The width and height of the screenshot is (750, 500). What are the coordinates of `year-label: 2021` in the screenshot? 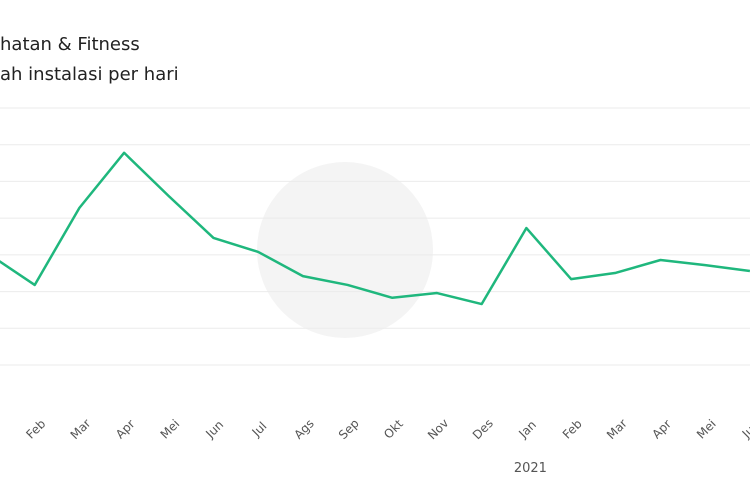 It's located at (530, 468).